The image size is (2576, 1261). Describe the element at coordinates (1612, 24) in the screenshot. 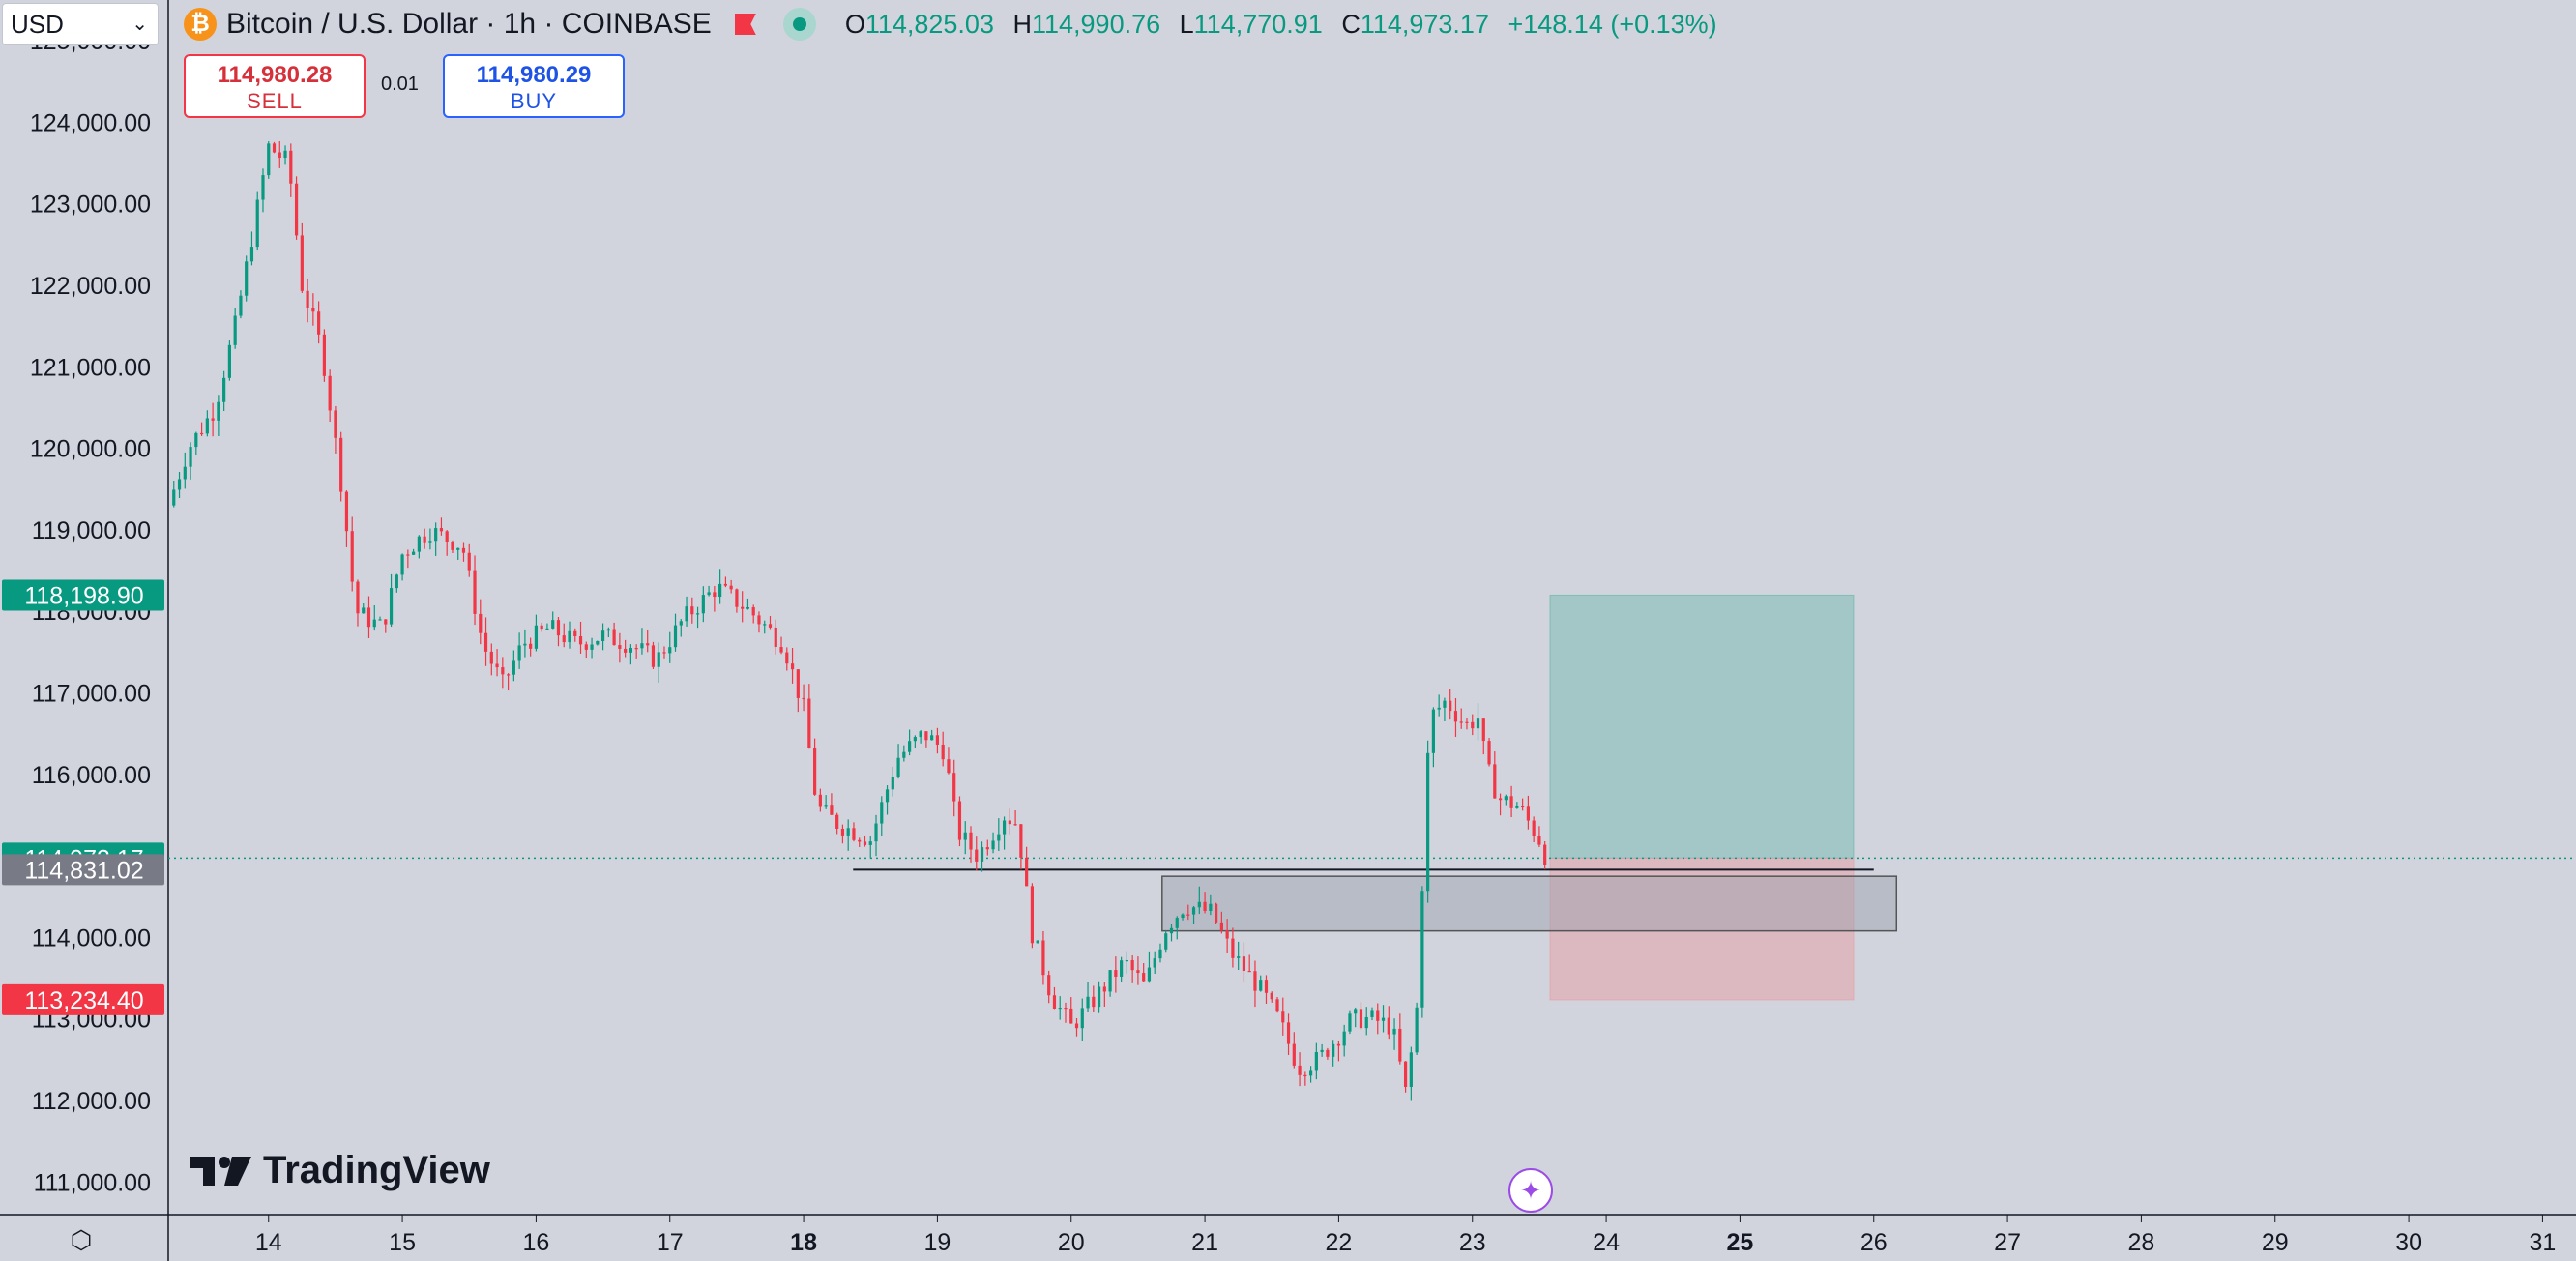

I see `change-value: +148.14 (+0.13%)` at that location.